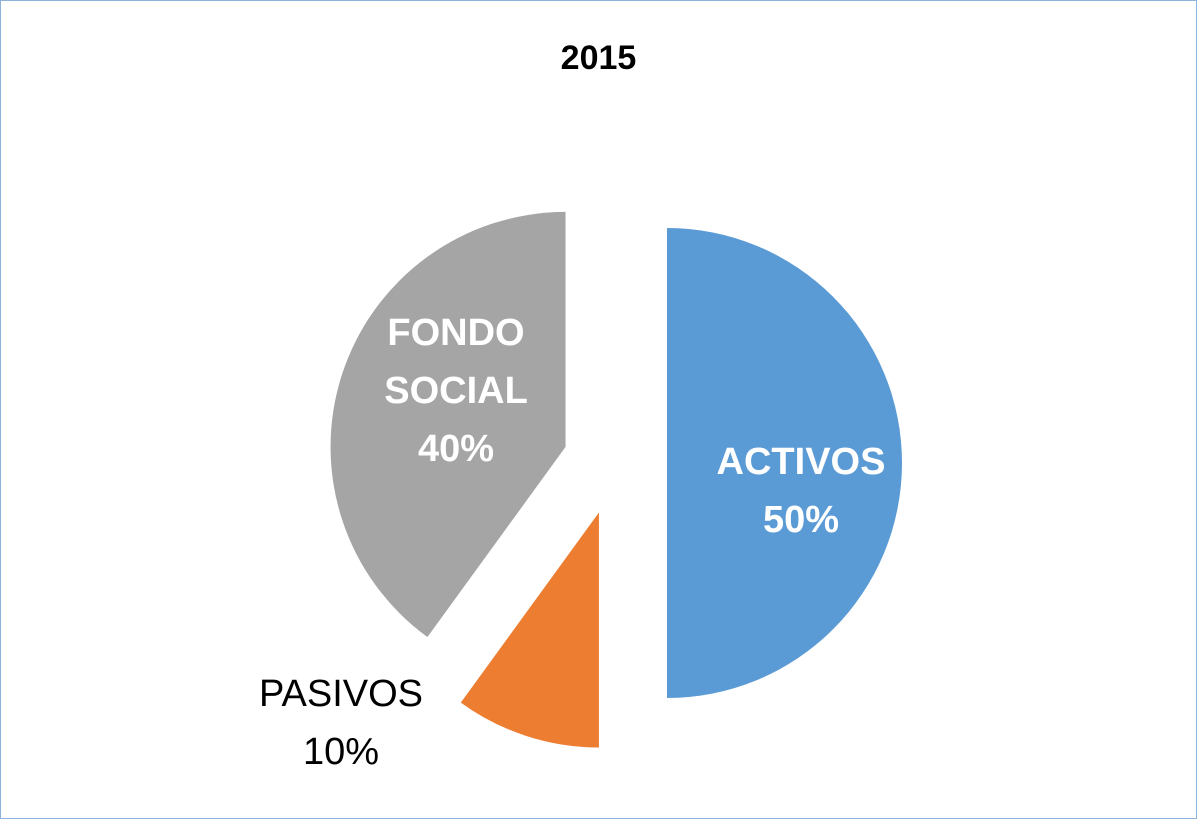  Describe the element at coordinates (456, 449) in the screenshot. I see `value-label: 40%` at that location.